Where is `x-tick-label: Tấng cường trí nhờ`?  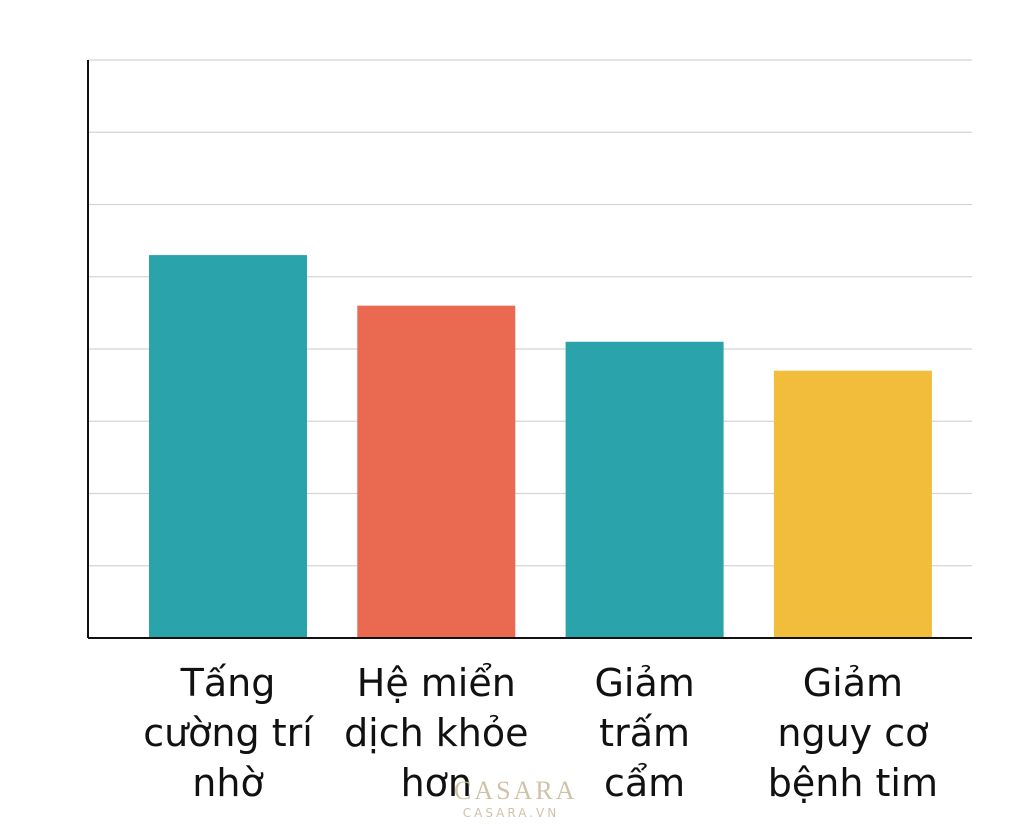 x-tick-label: Tấng cường trí nhờ is located at coordinates (228, 733).